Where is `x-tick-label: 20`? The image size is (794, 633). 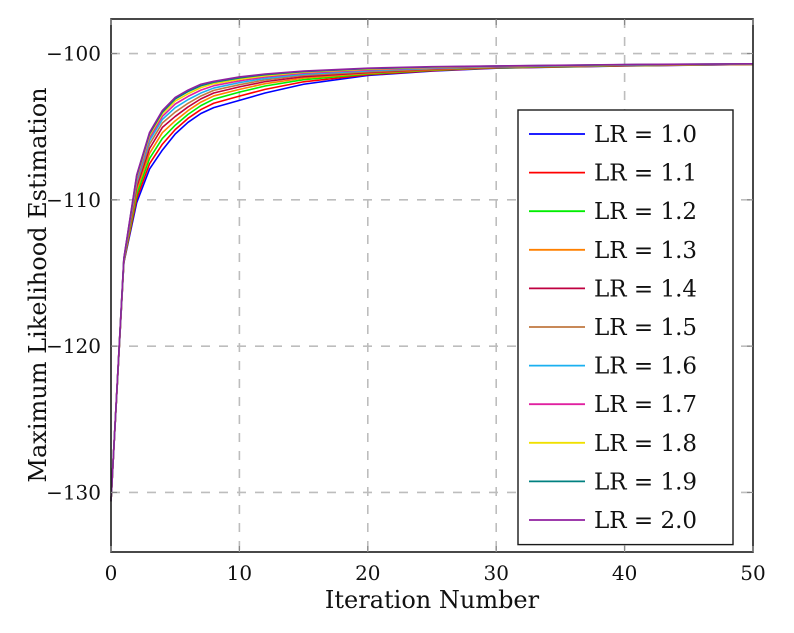 x-tick-label: 20 is located at coordinates (367, 573).